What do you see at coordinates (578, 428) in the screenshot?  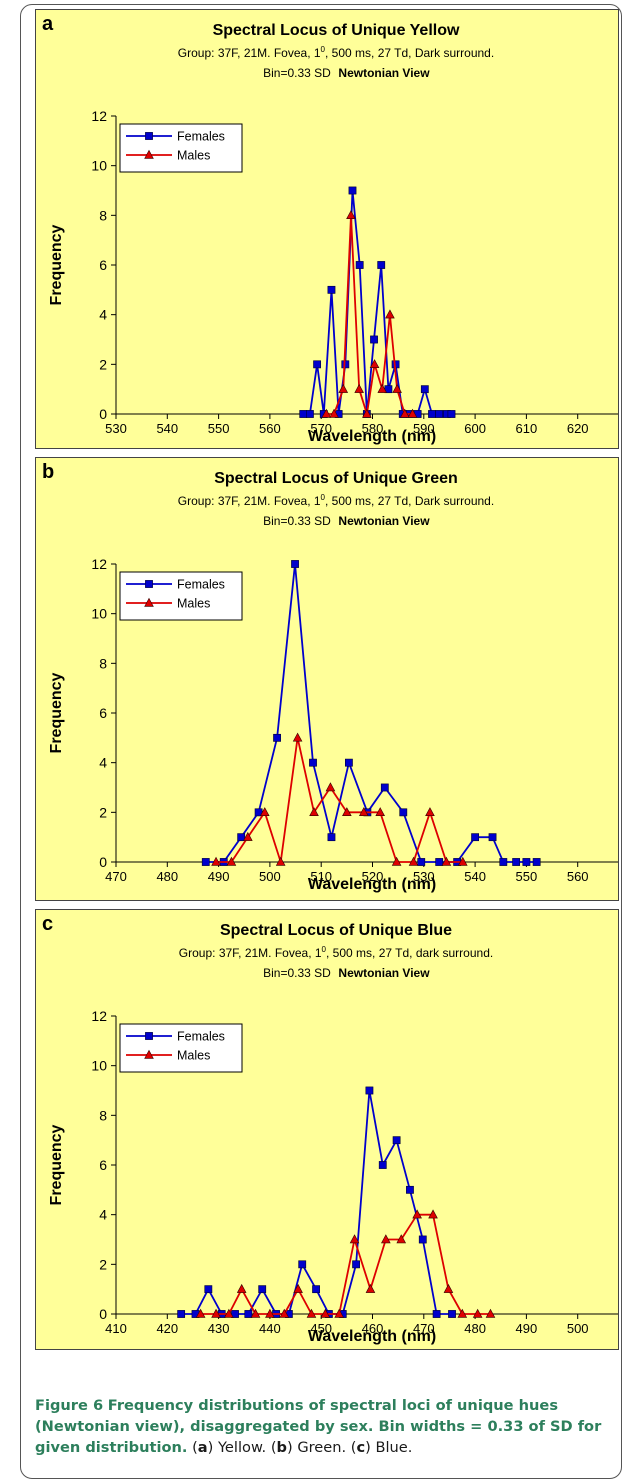 I see `x-tick-label: 620` at bounding box center [578, 428].